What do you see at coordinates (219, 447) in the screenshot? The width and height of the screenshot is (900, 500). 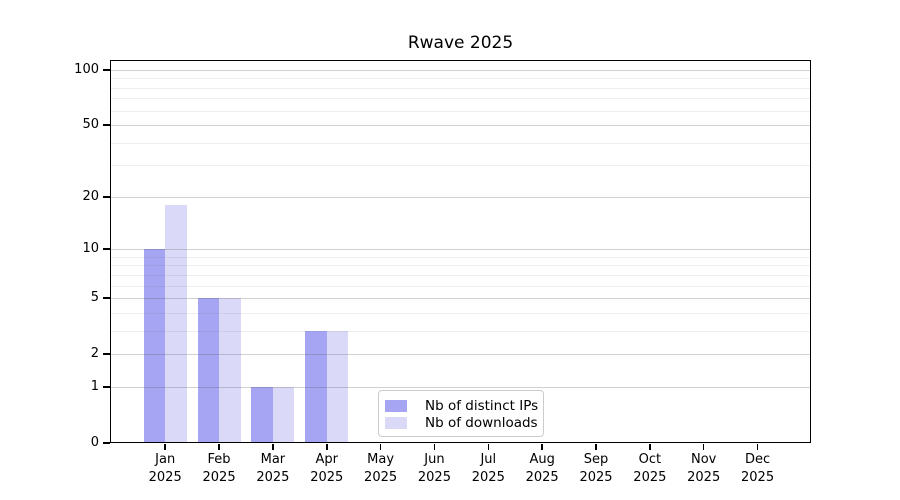 I see `x-tick-feb-2025` at bounding box center [219, 447].